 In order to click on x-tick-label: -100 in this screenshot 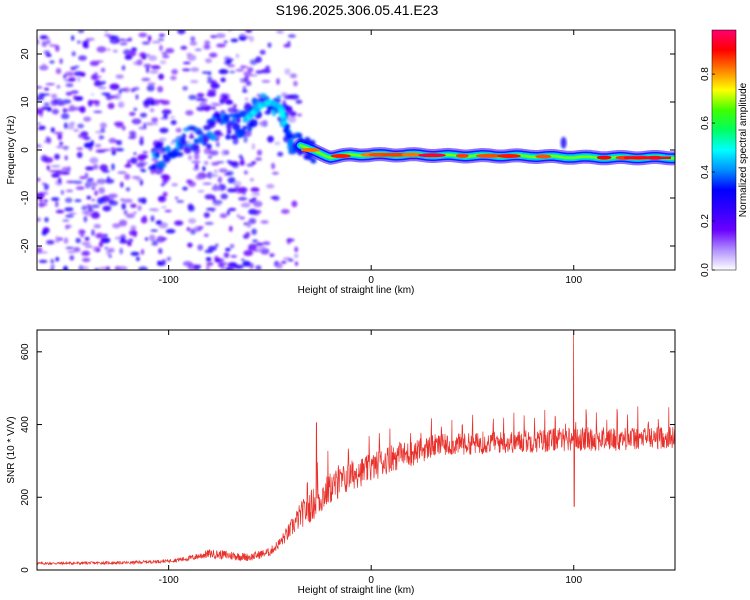, I will do `click(169, 280)`.